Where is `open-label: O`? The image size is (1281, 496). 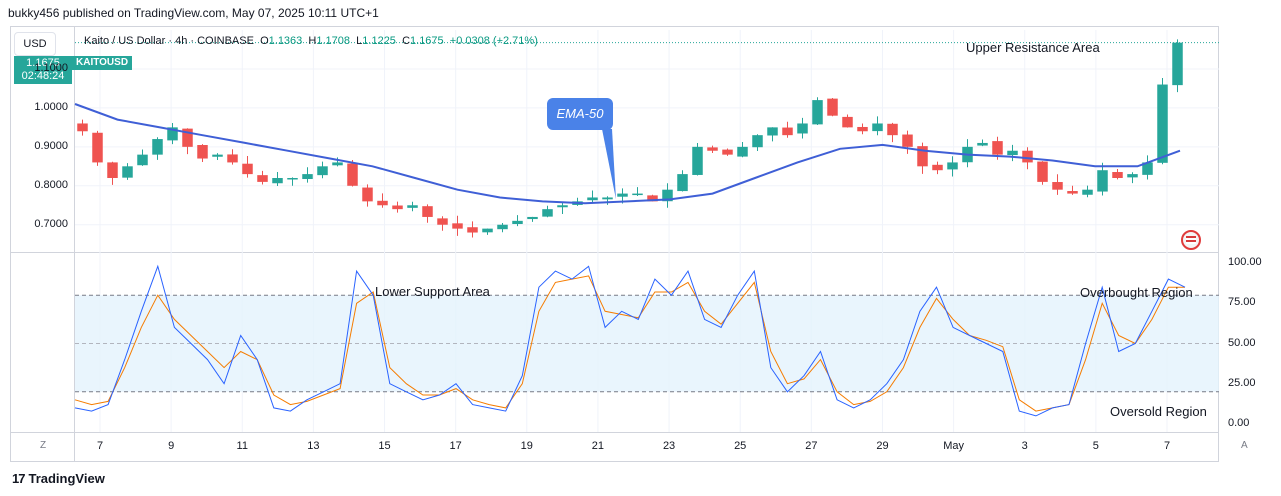 open-label: O is located at coordinates (264, 41).